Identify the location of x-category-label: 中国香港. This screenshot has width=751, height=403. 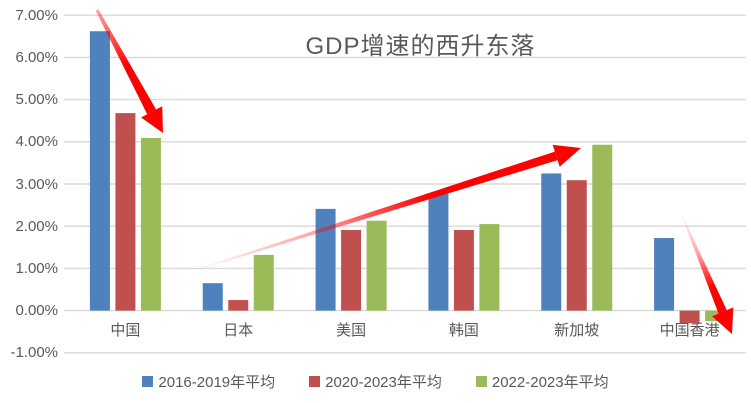
(689, 330).